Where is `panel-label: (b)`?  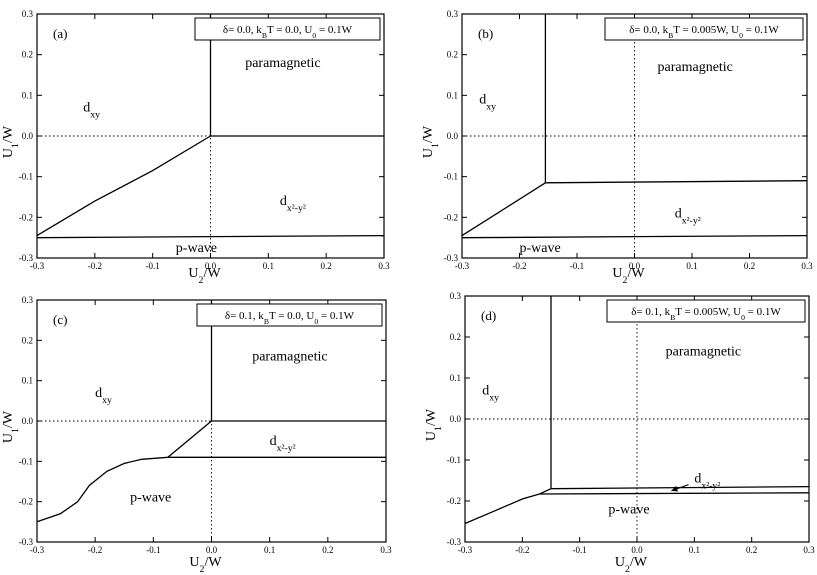
panel-label: (b) is located at coordinates (485, 33).